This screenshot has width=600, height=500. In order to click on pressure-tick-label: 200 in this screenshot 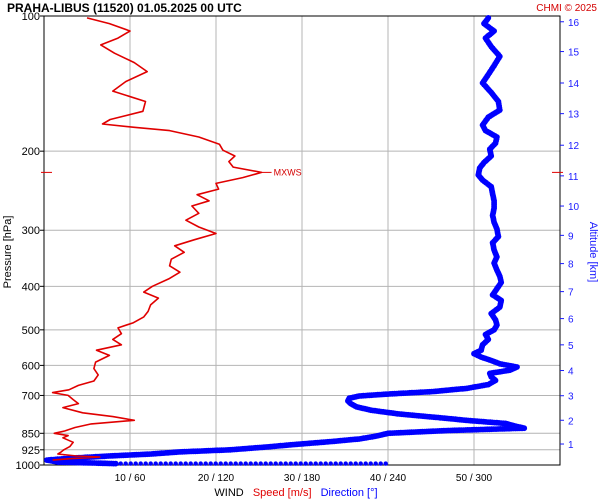, I will do `click(31, 152)`.